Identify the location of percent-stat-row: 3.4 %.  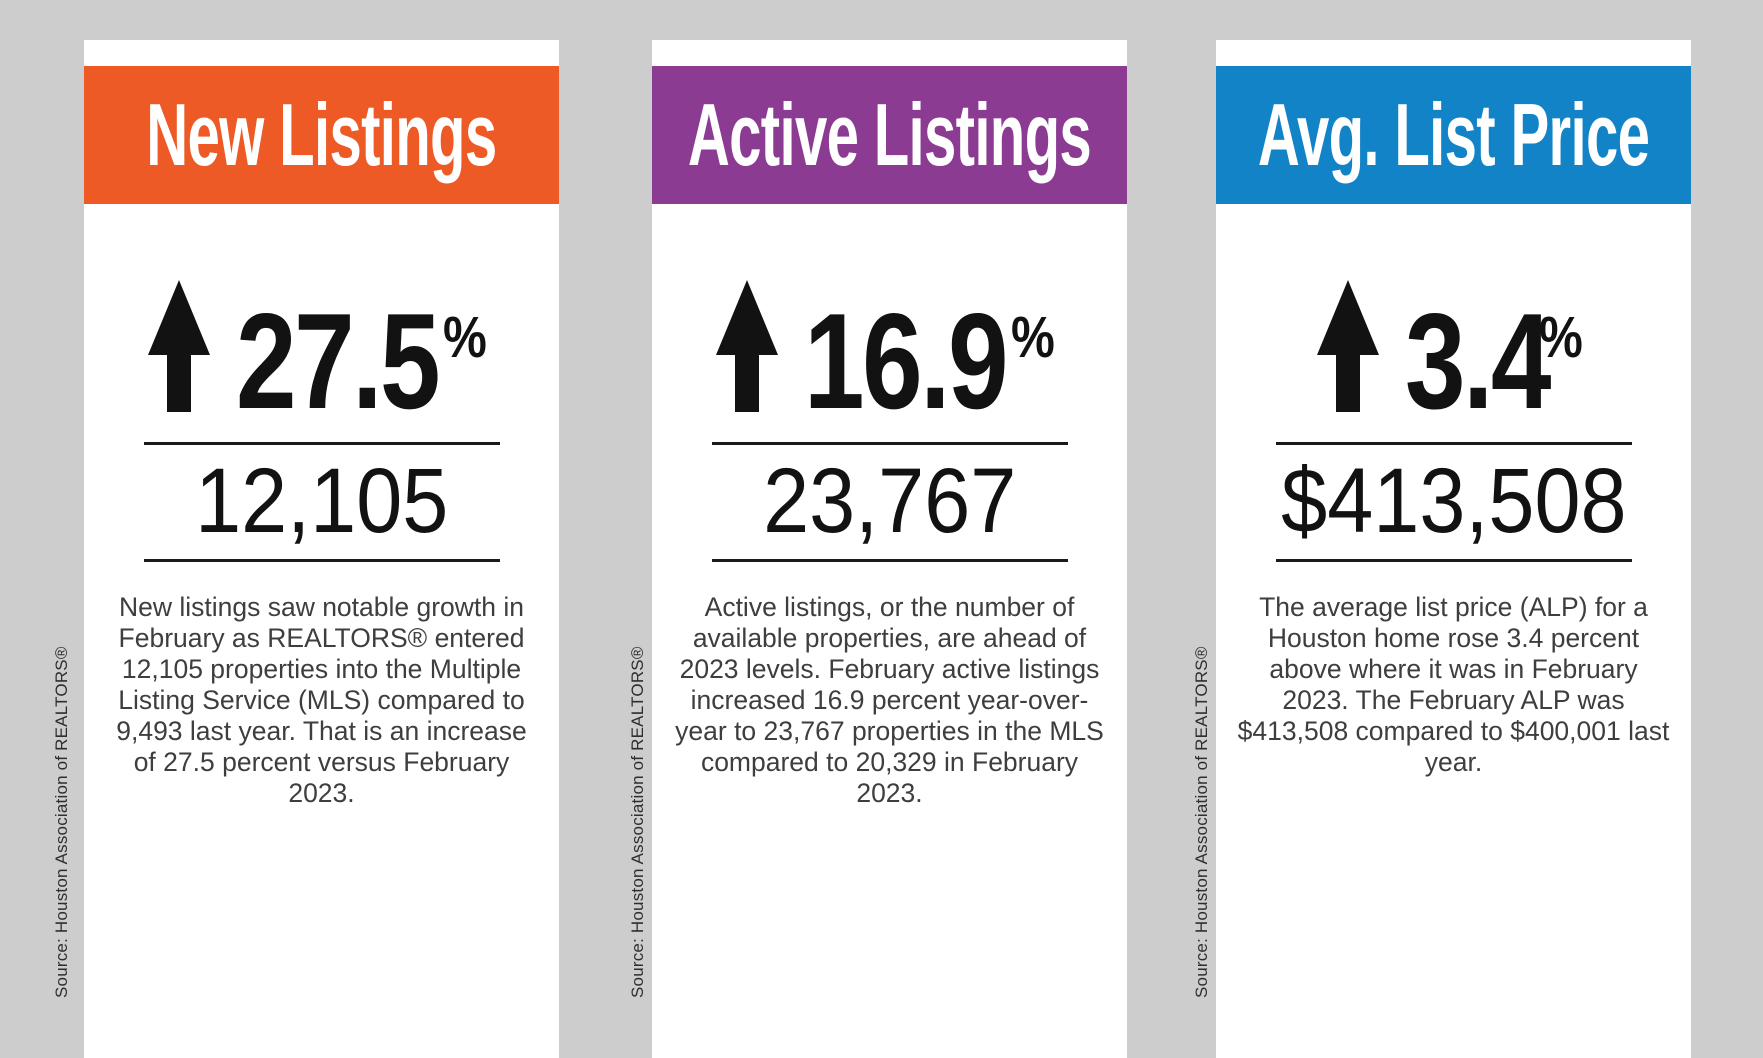
(1453, 357).